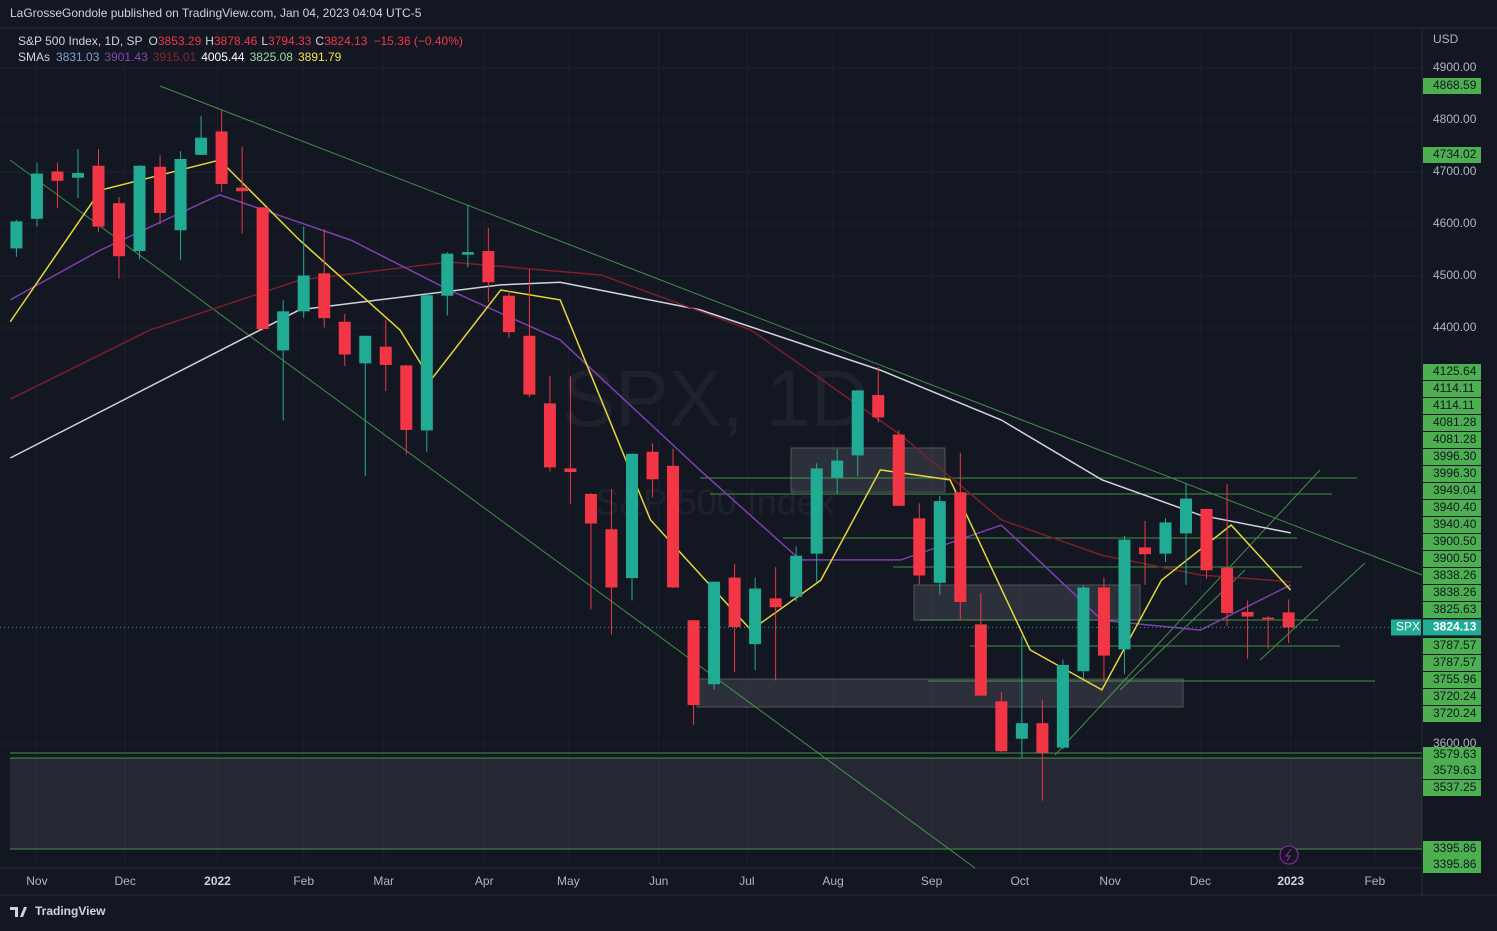  Describe the element at coordinates (78, 57) in the screenshot. I see `legend-value: 3831.03` at that location.